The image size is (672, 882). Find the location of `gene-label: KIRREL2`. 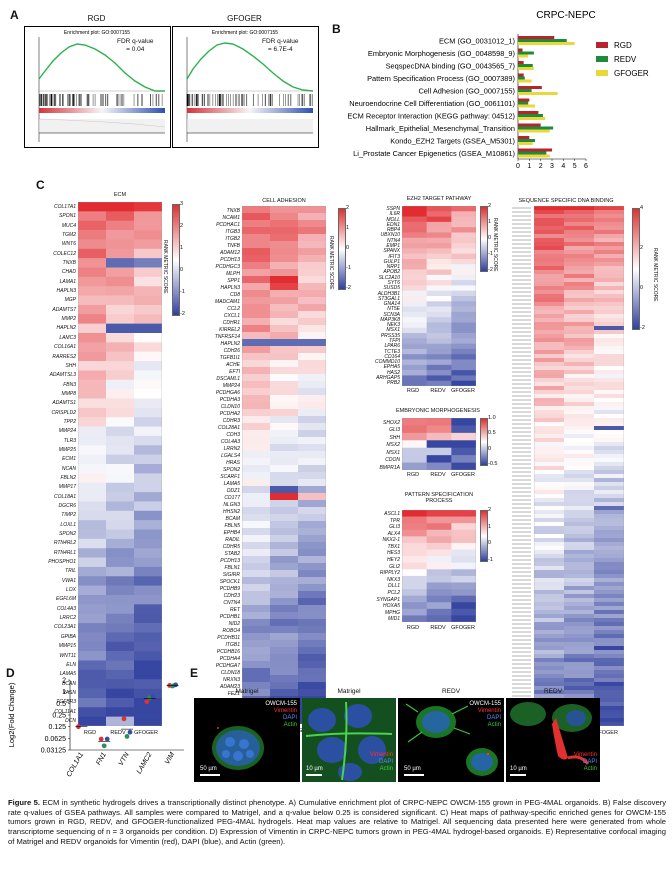

gene-label: KIRREL2 is located at coordinates (229, 330).